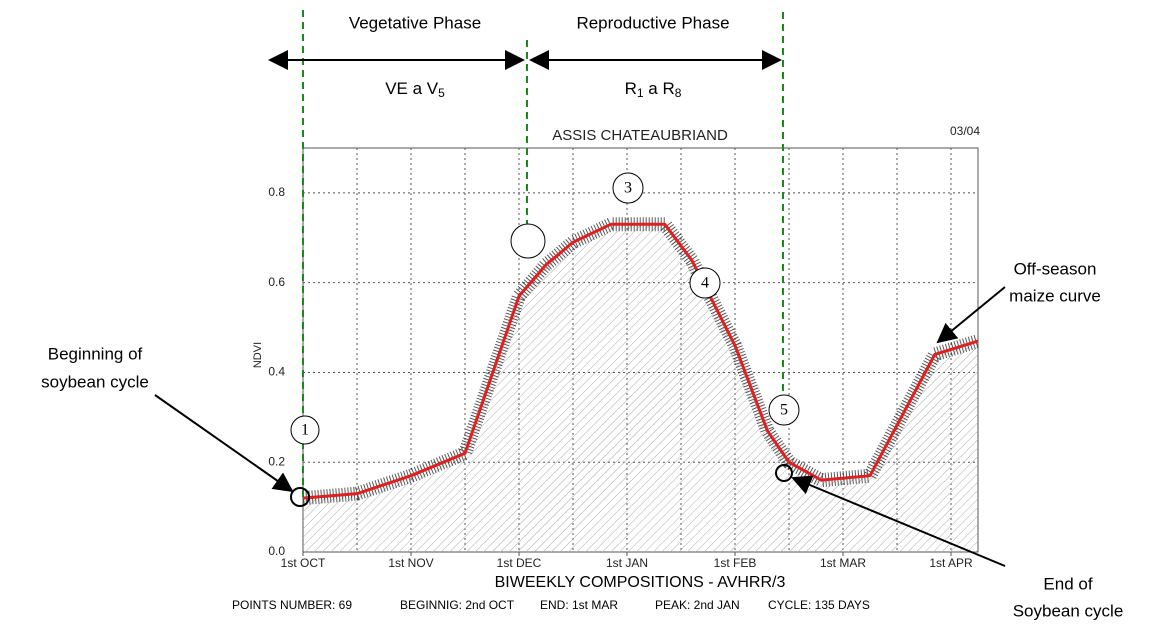 The height and width of the screenshot is (628, 1157). I want to click on stage-range: R1 a R8, so click(653, 89).